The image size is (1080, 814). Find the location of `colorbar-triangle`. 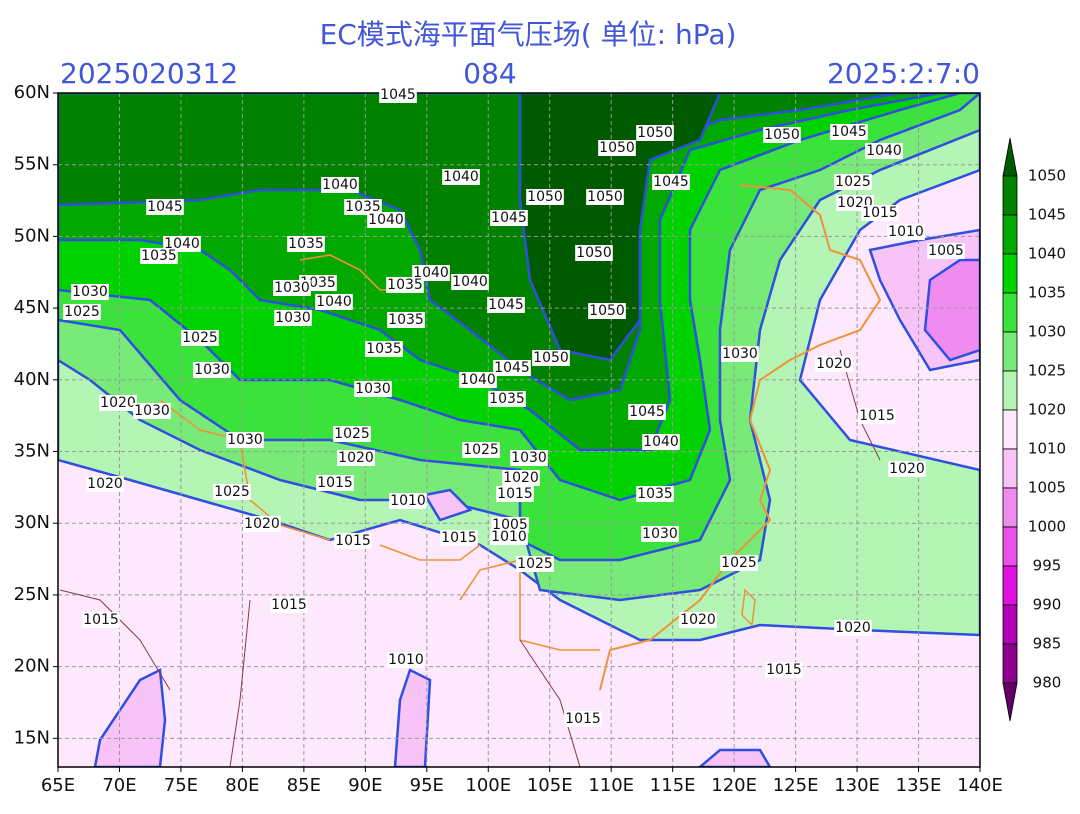

colorbar-triangle is located at coordinates (1010, 157).